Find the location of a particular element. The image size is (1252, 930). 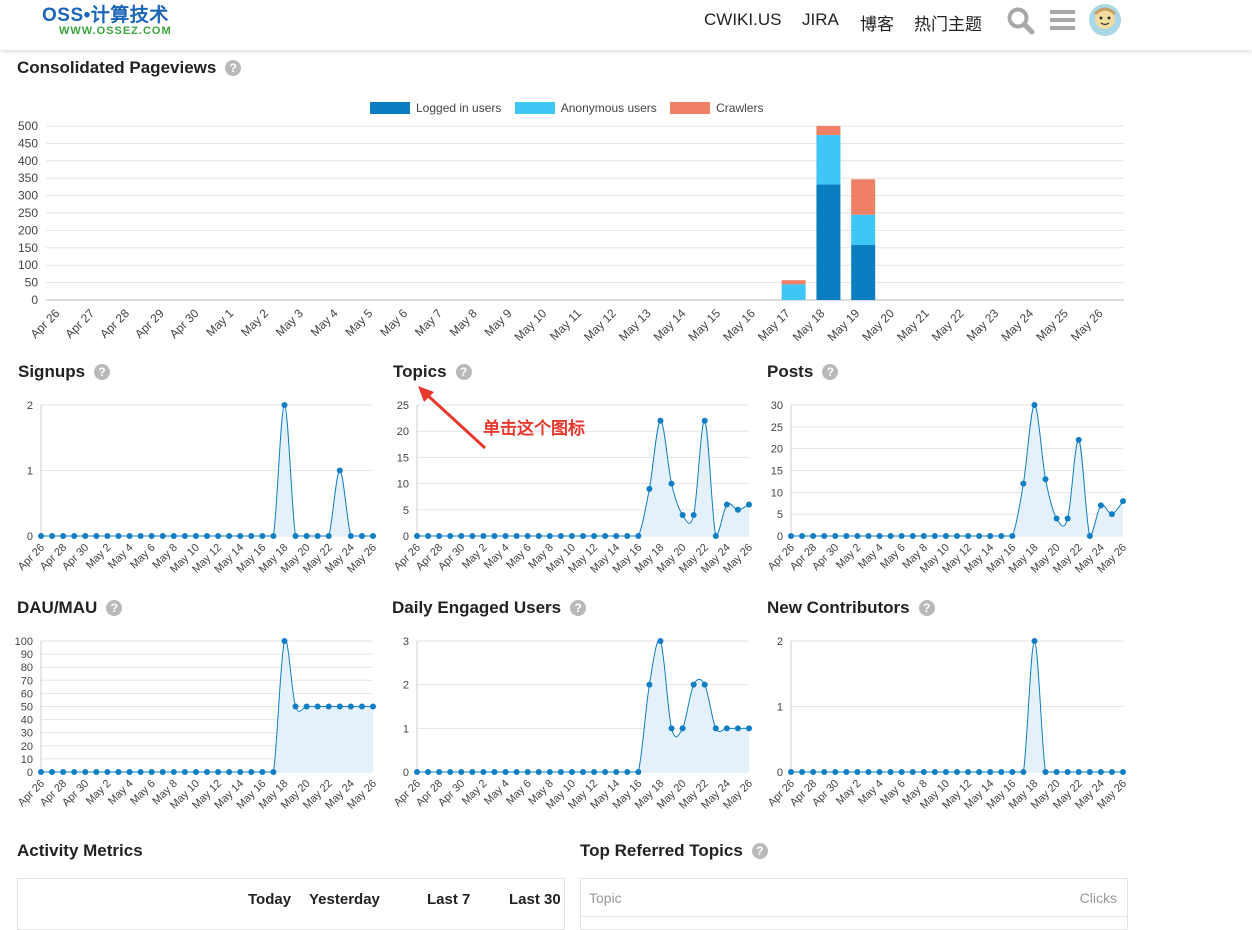

search-icon is located at coordinates (1021, 21).